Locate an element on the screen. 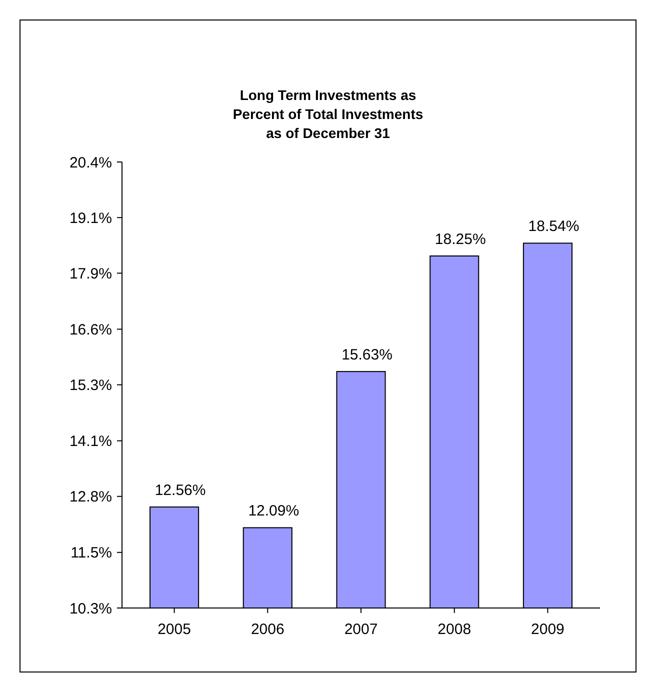 The image size is (656, 692). x-tick-label: 2006 is located at coordinates (267, 629).